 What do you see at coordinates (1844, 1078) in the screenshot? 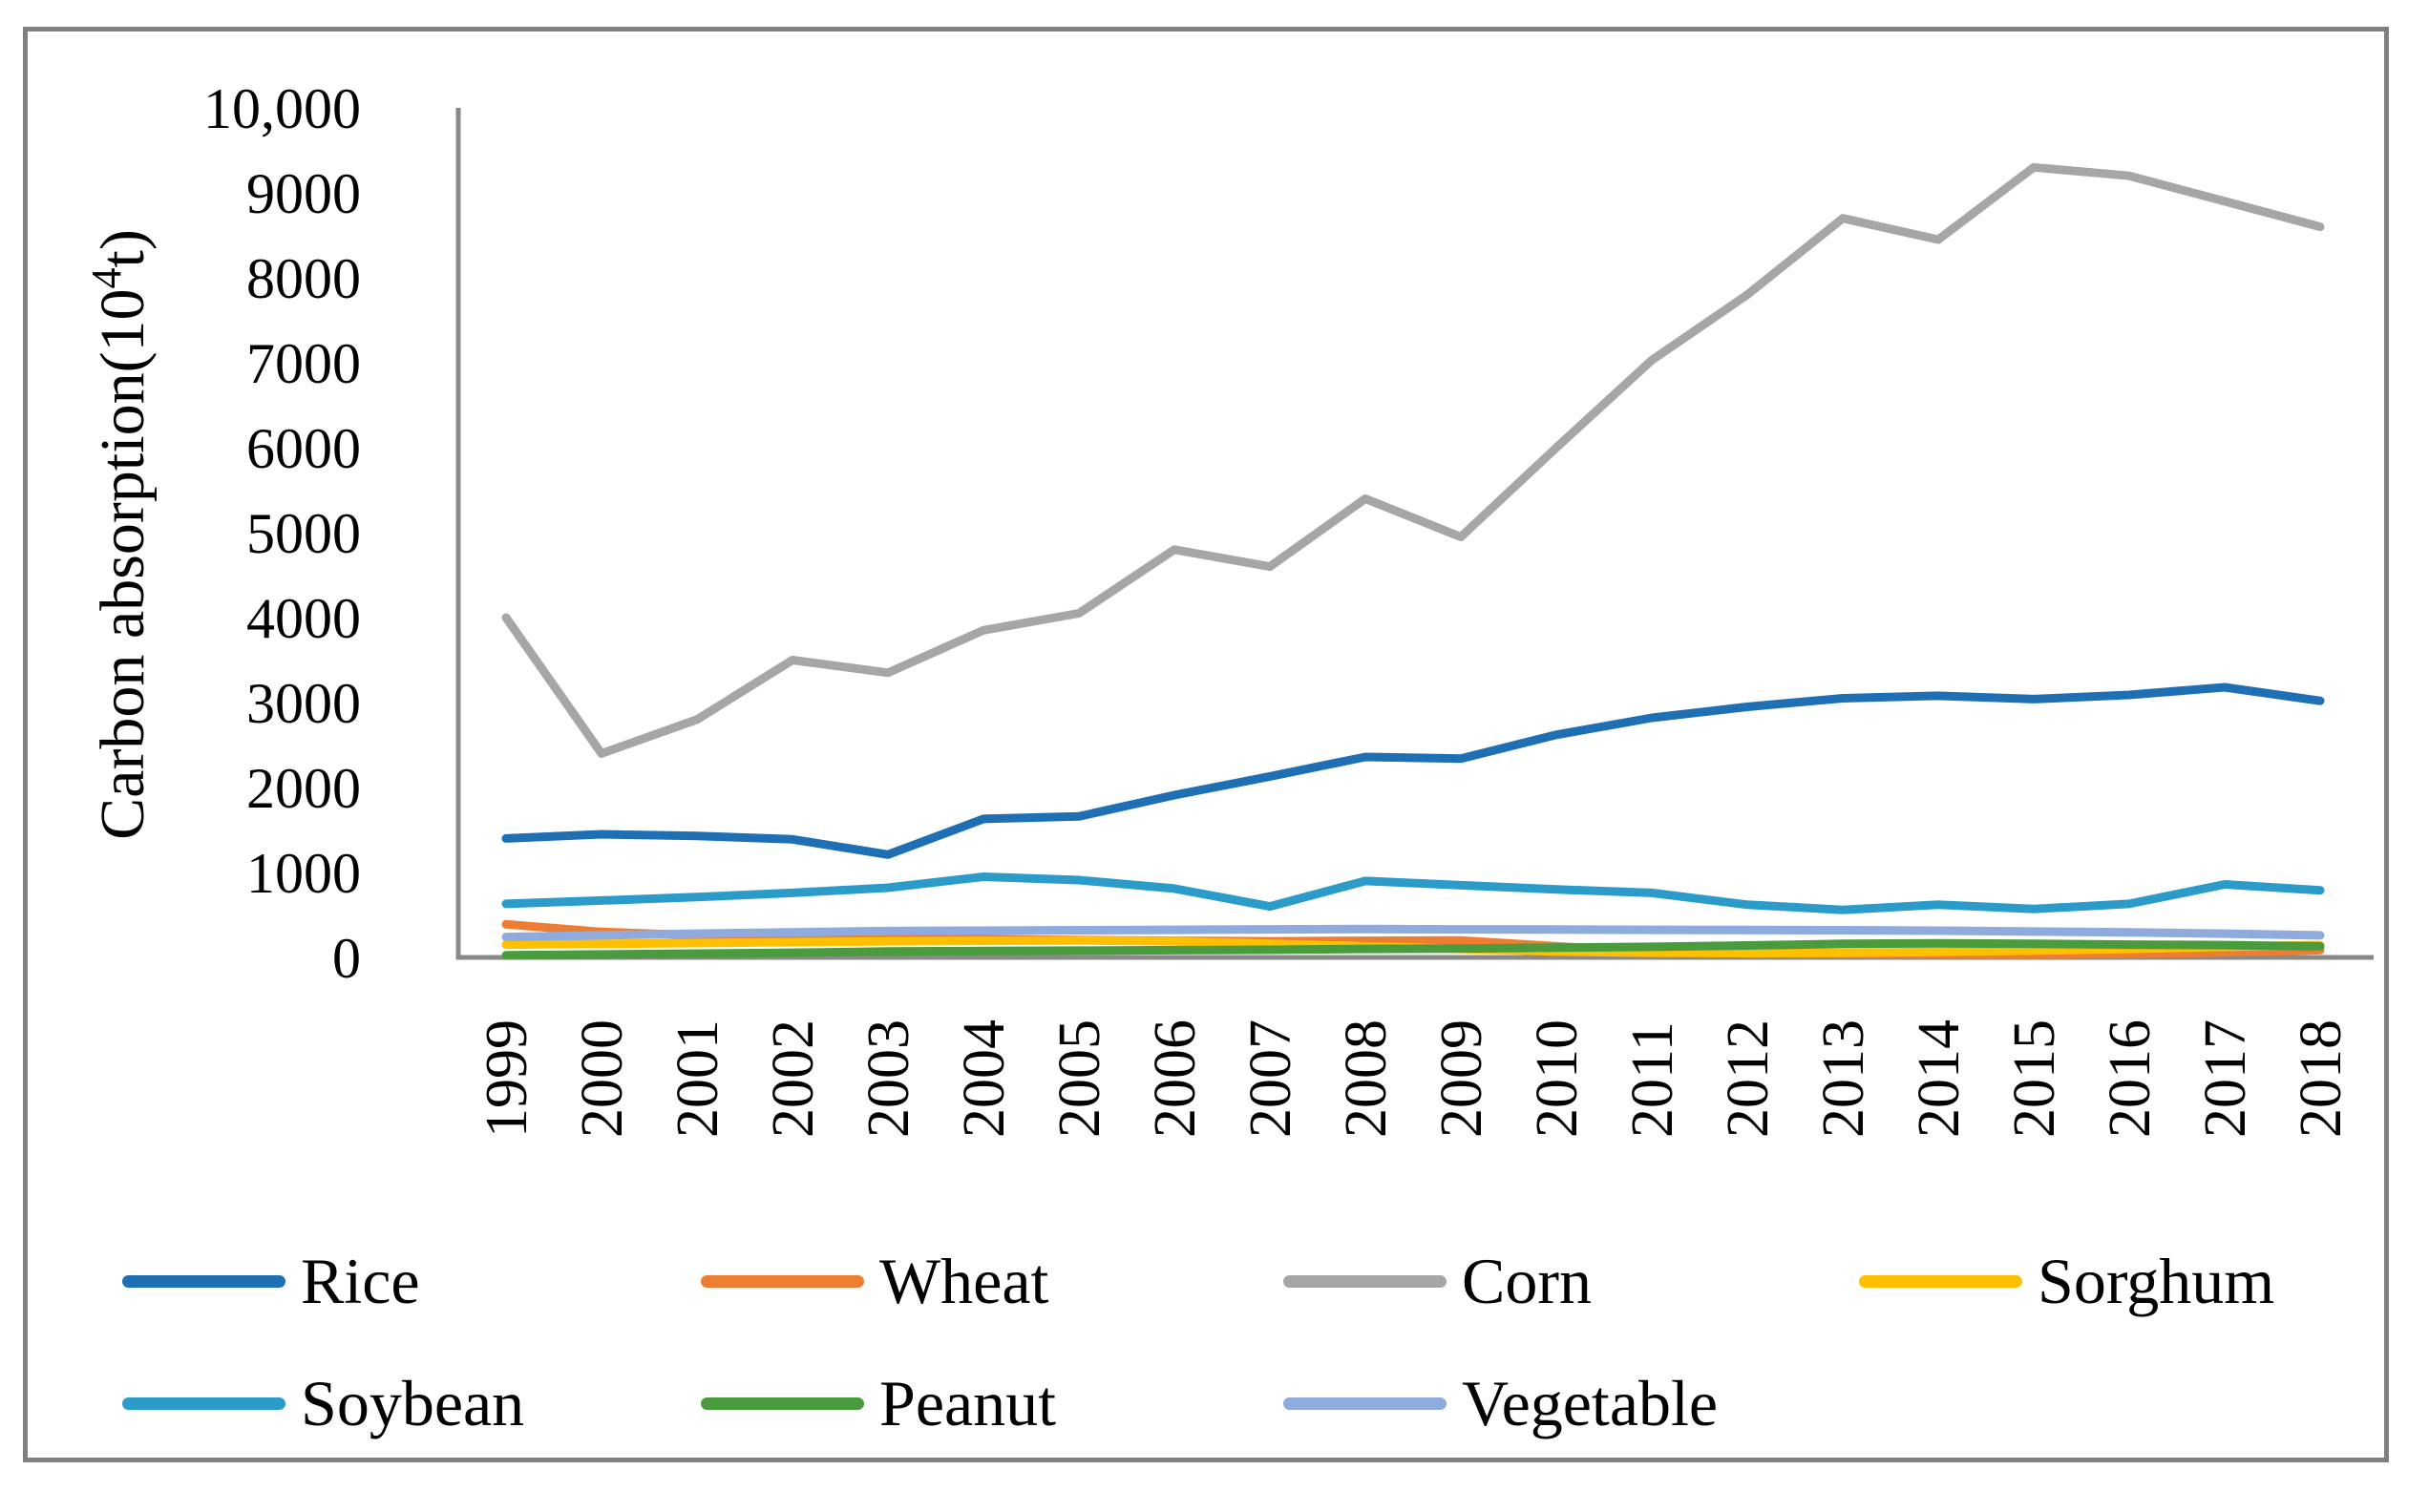
I see `x-tick-label: 2013` at bounding box center [1844, 1078].